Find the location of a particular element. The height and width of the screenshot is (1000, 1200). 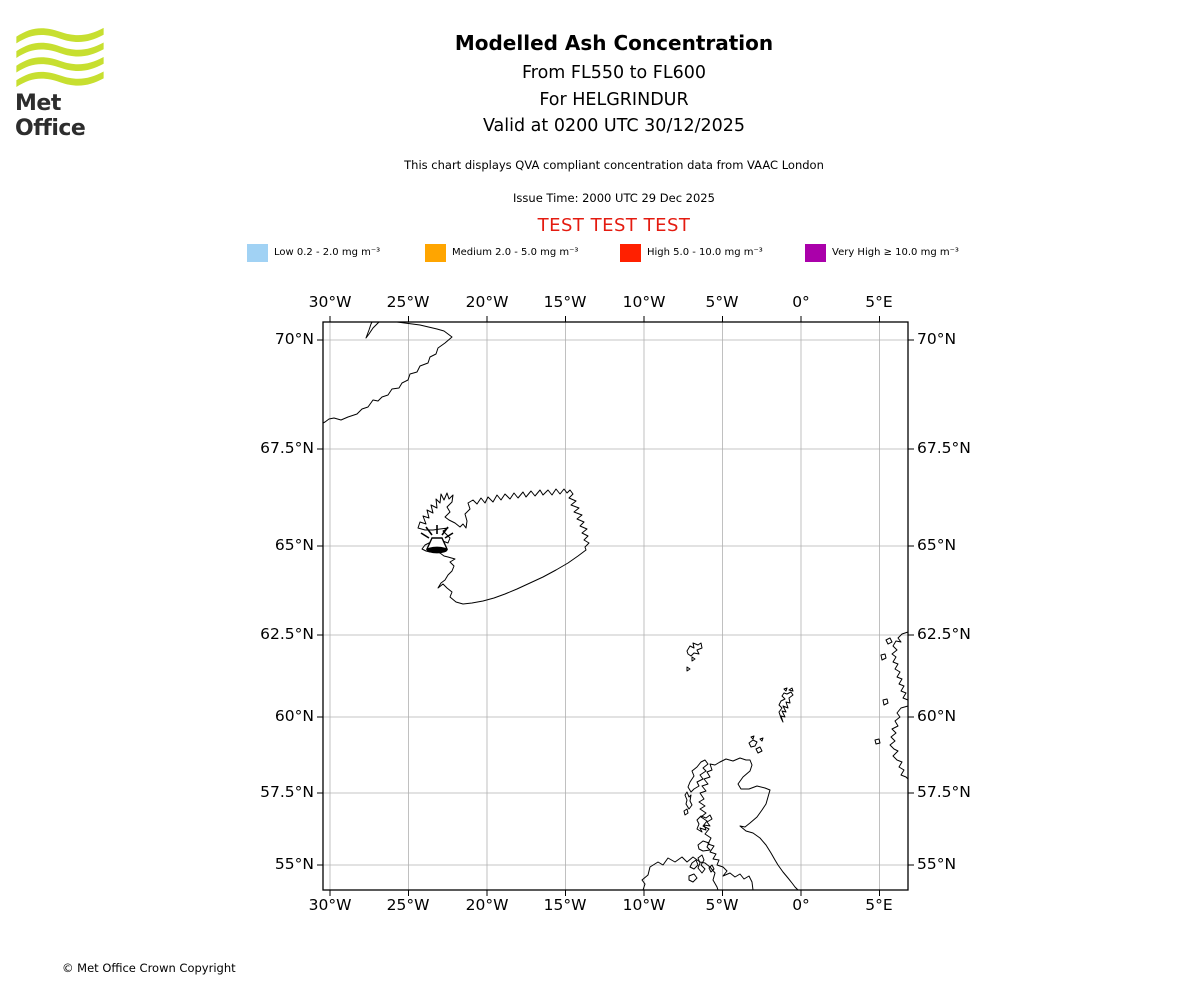

test-banner: TEST TEST TEST is located at coordinates (614, 225).